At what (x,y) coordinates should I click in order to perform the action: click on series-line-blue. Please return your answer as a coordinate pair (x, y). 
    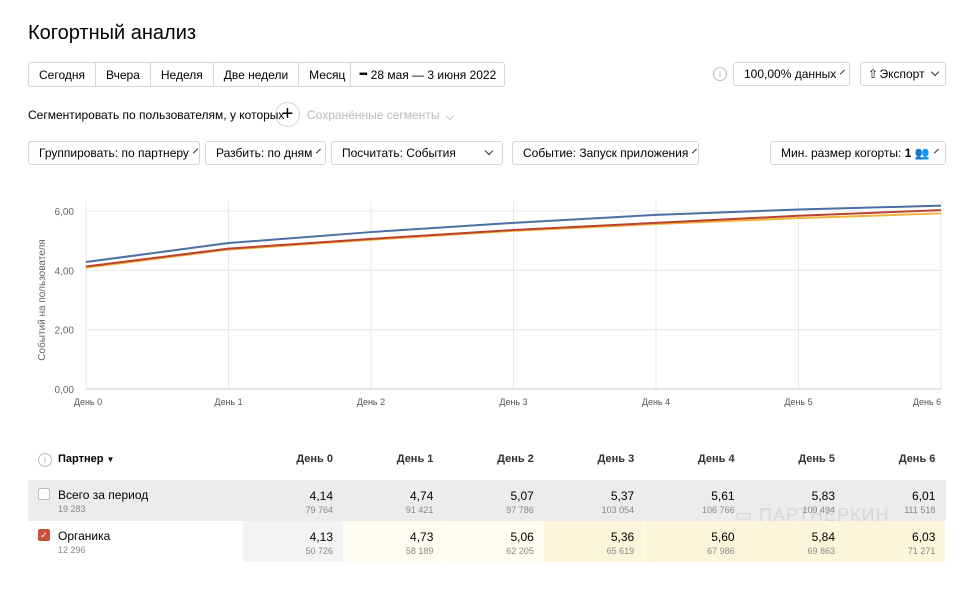
    Looking at the image, I should click on (513, 234).